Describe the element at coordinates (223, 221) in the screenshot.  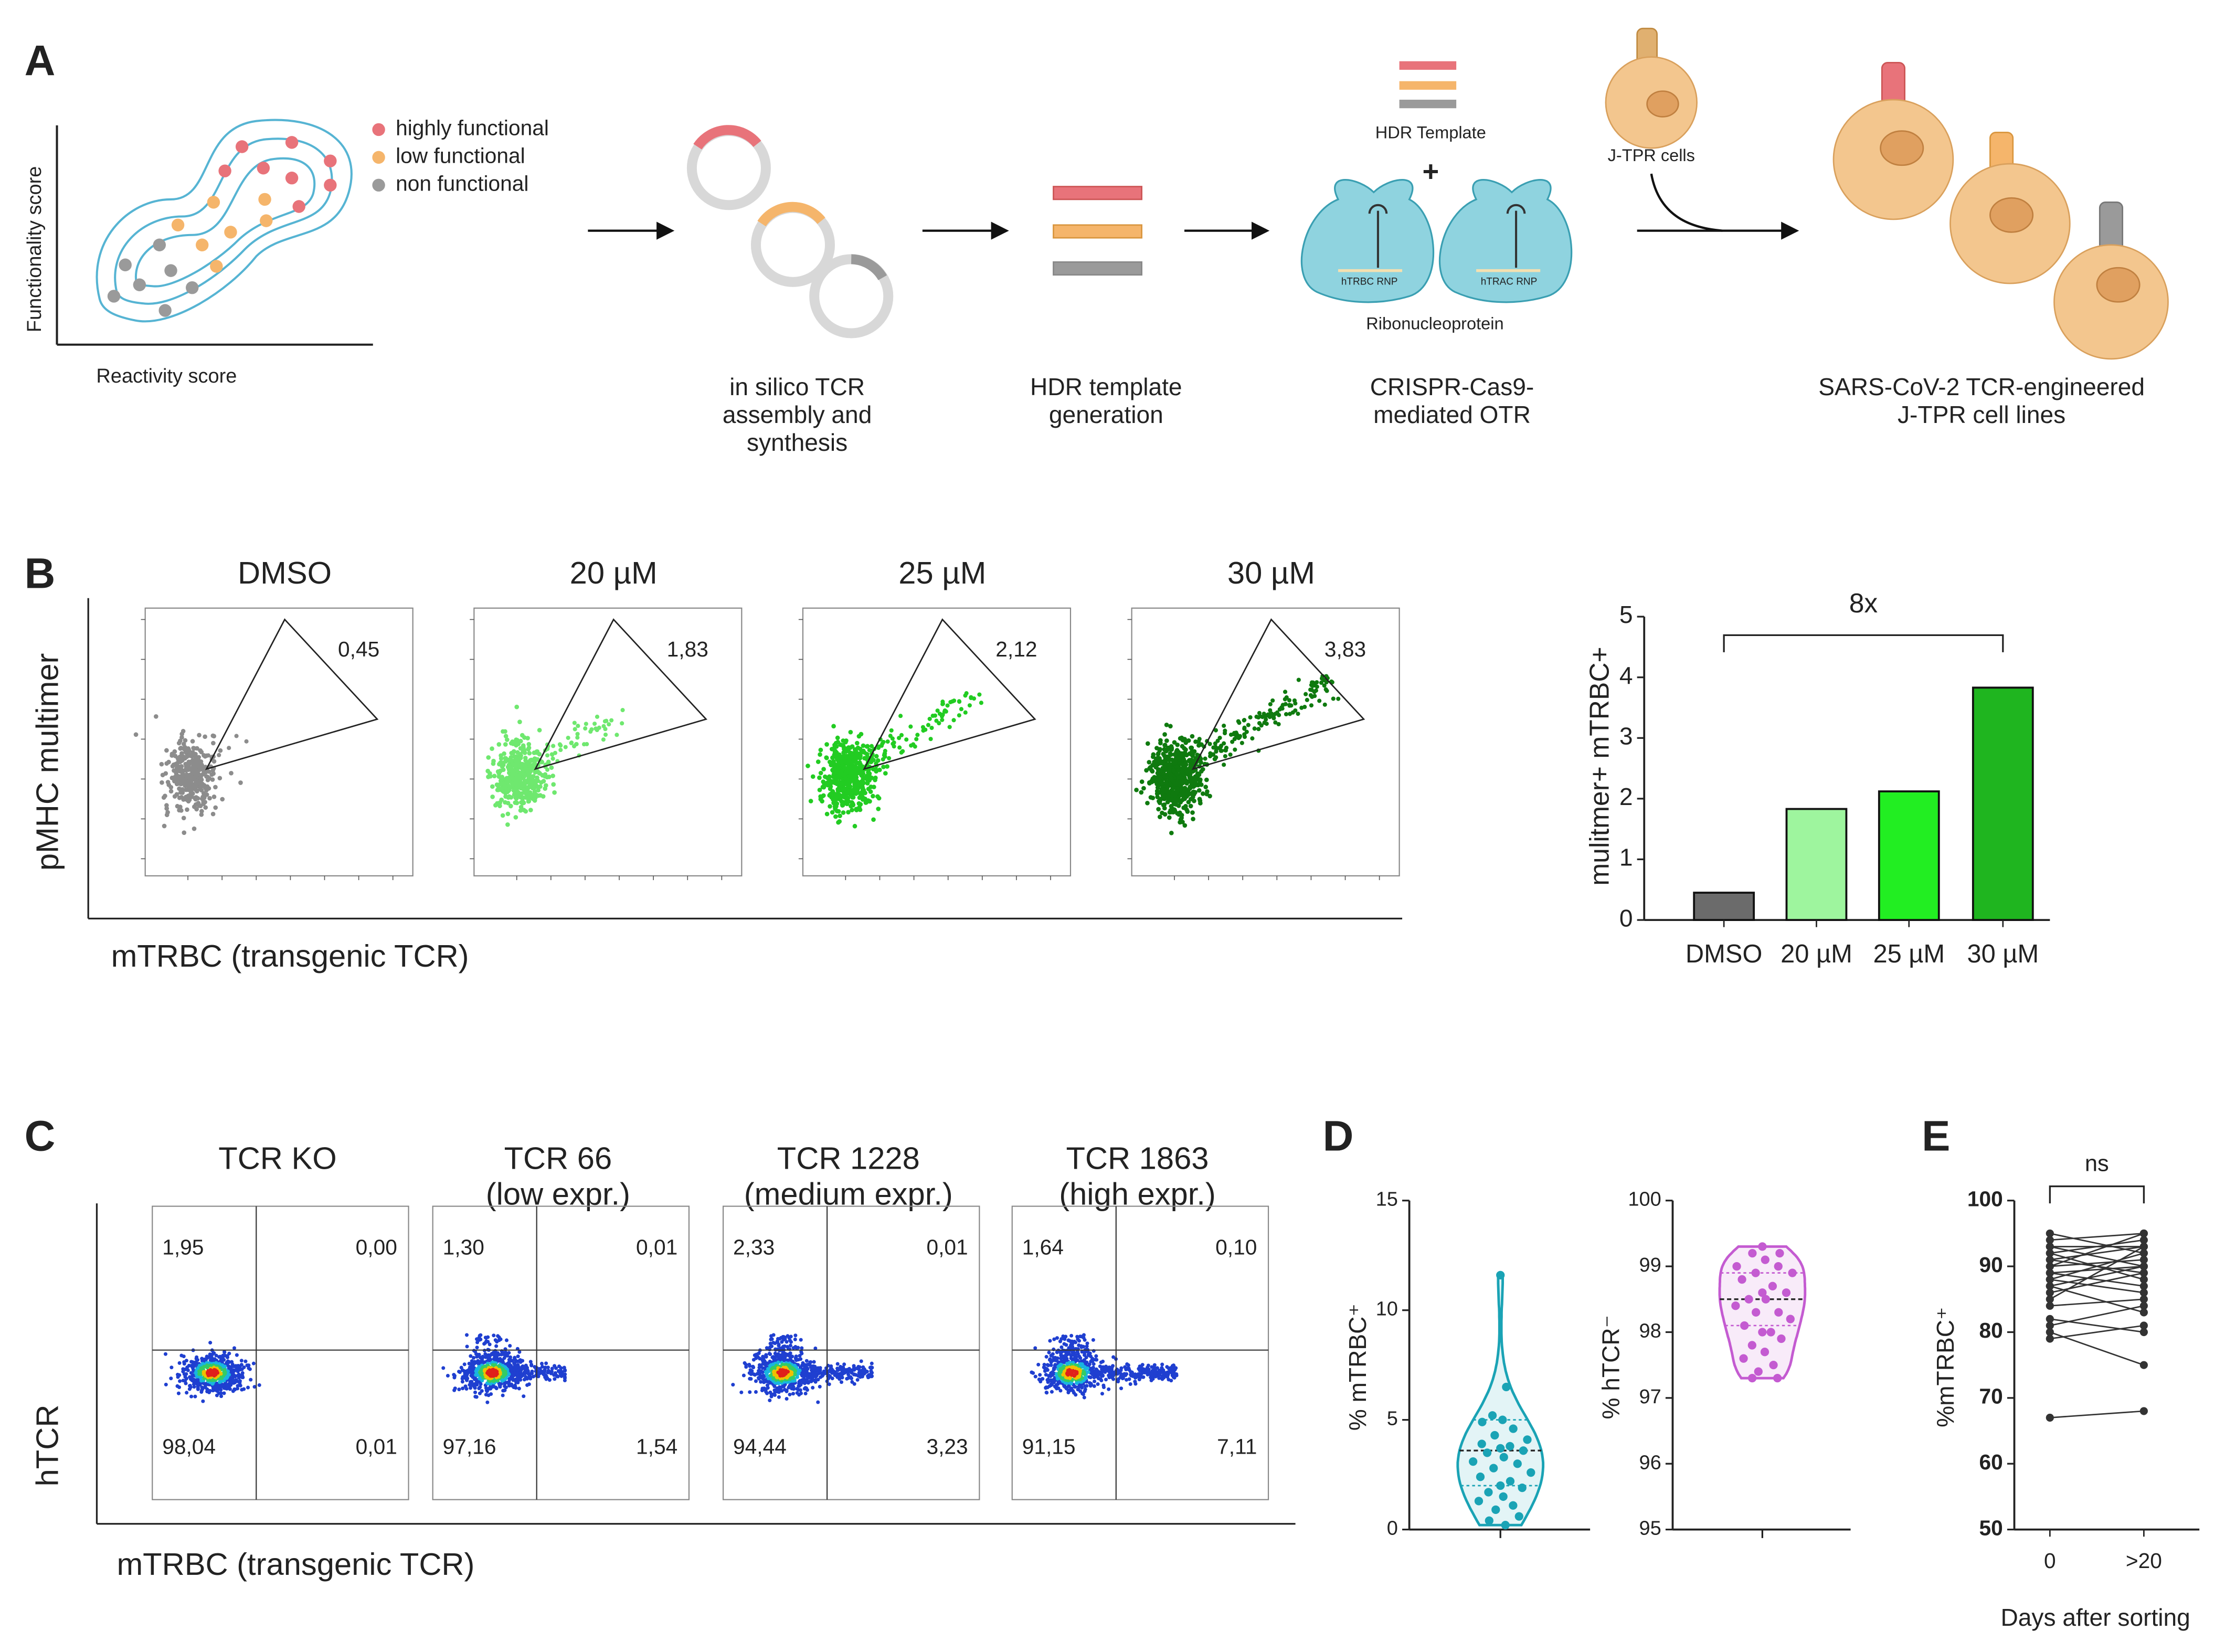
I see `contour` at that location.